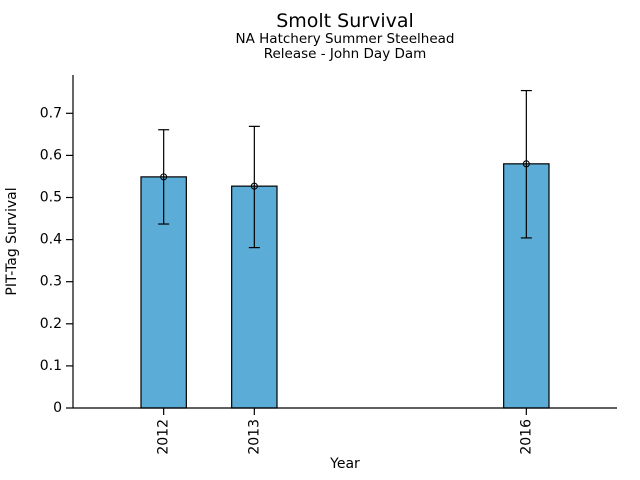  Describe the element at coordinates (344, 464) in the screenshot. I see `x-axis-title: Year` at that location.